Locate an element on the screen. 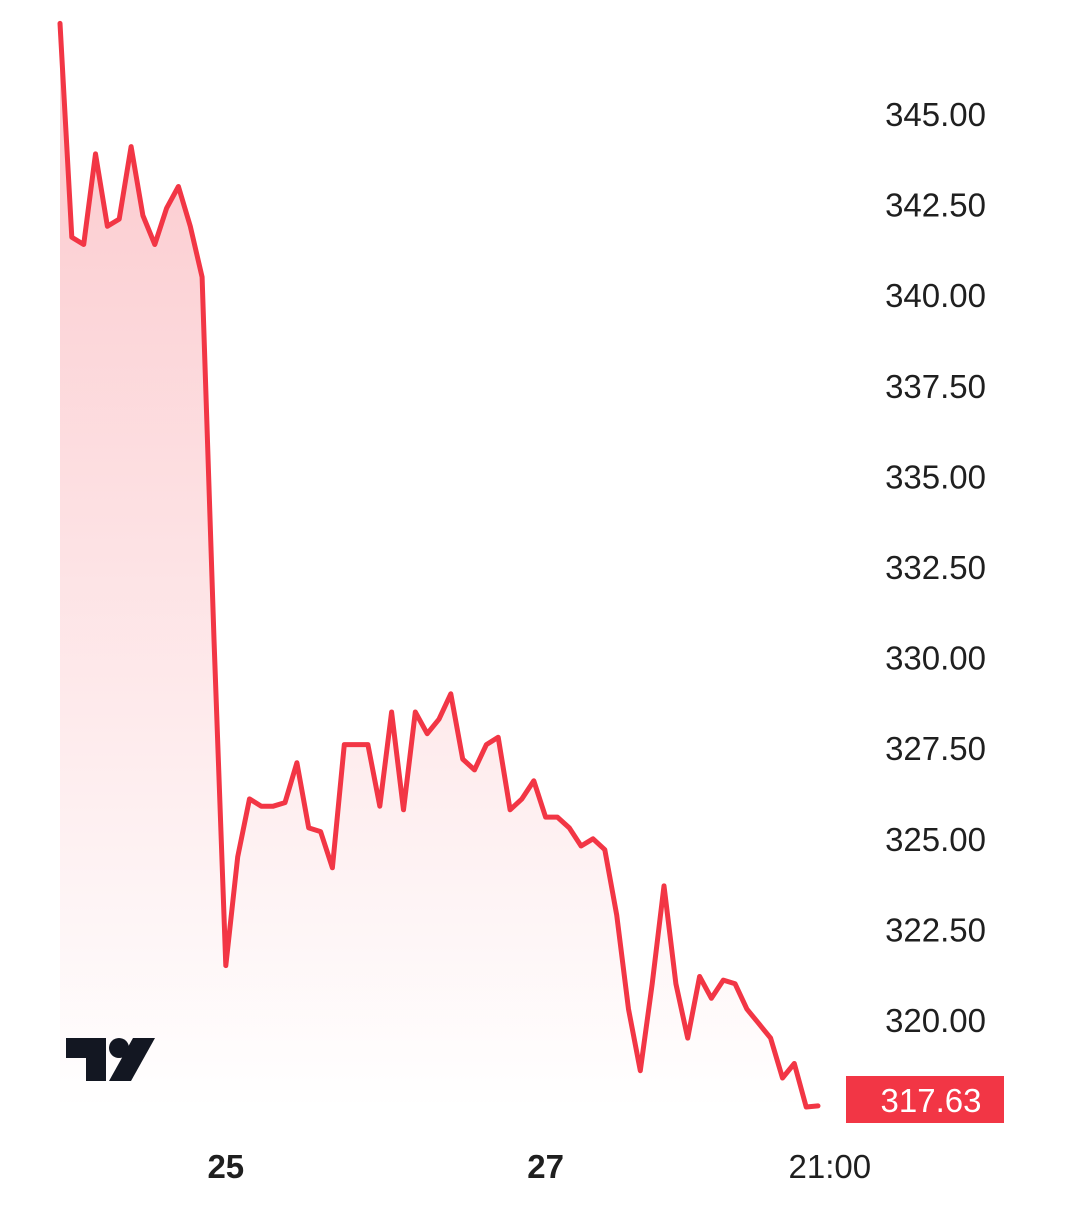  tradingview-logo-dot is located at coordinates (119, 1048).